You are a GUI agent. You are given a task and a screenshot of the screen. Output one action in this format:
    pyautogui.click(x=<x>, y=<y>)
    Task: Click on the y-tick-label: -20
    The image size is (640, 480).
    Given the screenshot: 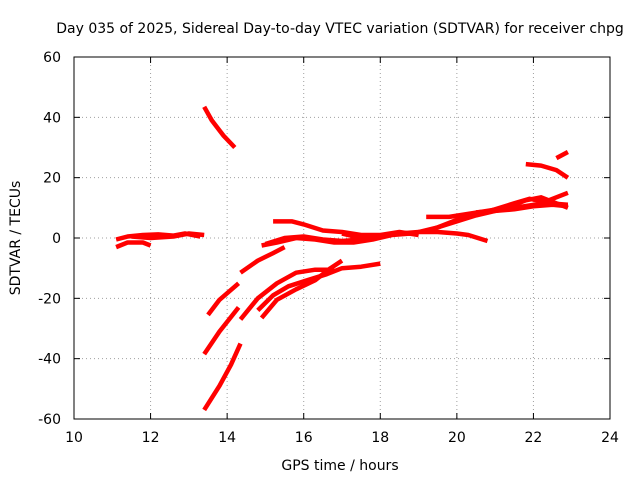 What is the action you would take?
    pyautogui.click(x=49, y=299)
    